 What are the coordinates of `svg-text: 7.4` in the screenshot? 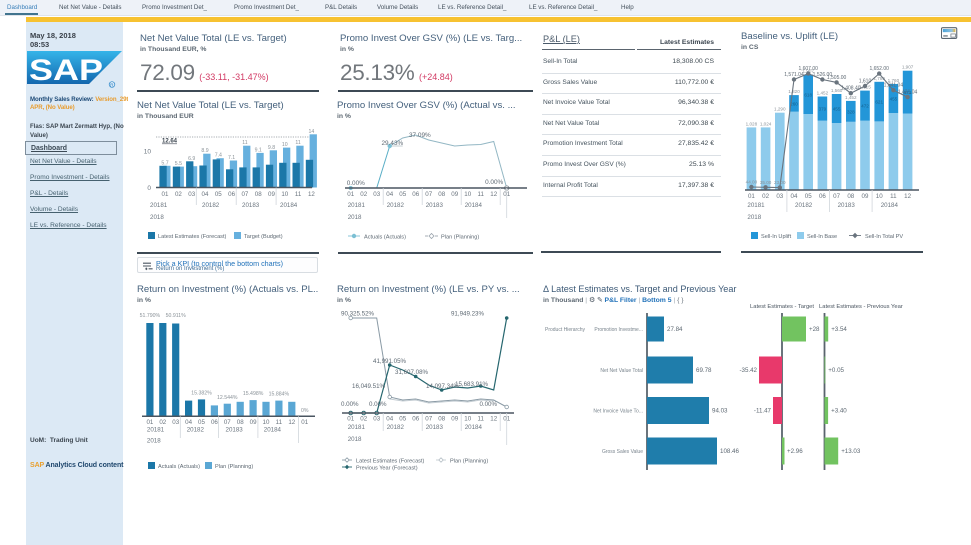 It's located at (218, 156).